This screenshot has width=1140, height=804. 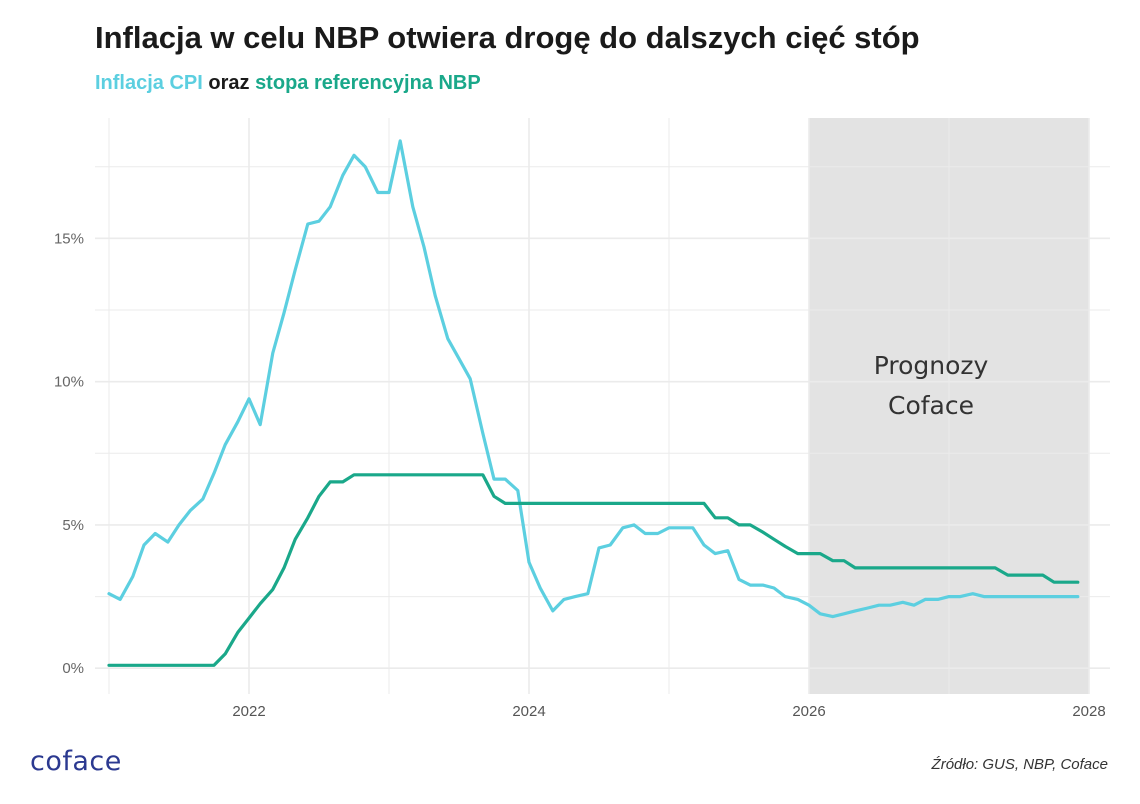 I want to click on subtitle-cpi-legend: Inflacja CPI, so click(x=149, y=83).